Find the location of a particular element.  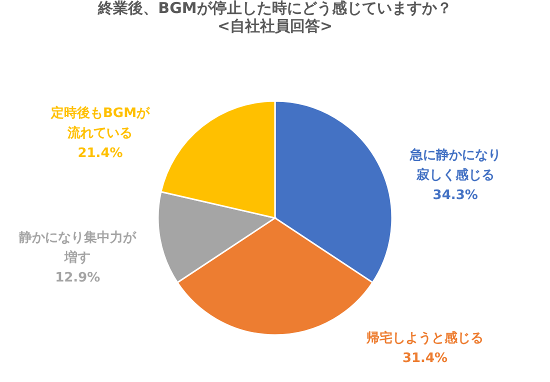

slice-label: 急に静かになり寂しく感じる is located at coordinates (454, 165).